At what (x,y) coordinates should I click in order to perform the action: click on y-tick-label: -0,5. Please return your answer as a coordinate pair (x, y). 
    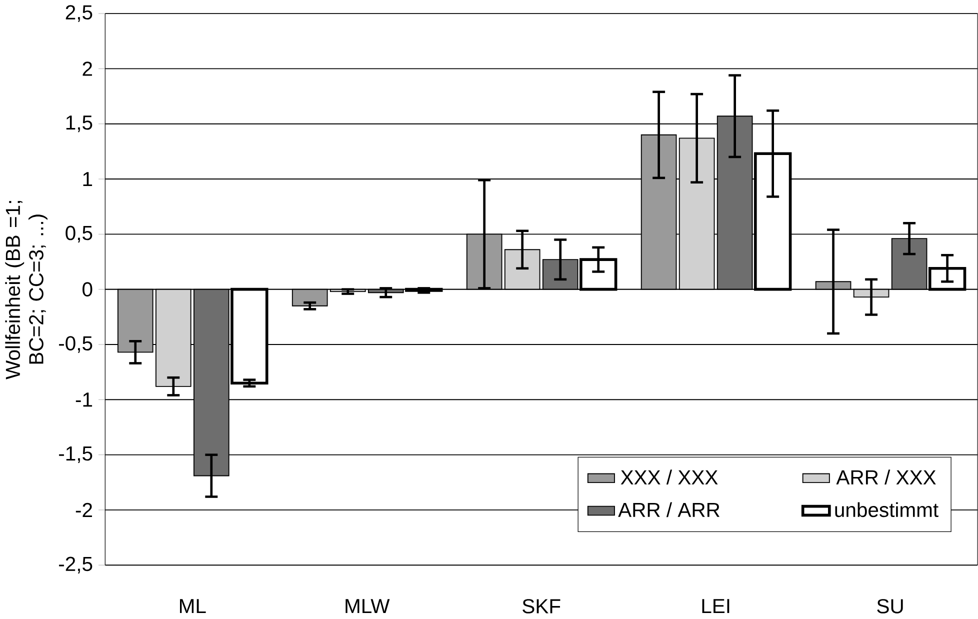
    Looking at the image, I should click on (75, 345).